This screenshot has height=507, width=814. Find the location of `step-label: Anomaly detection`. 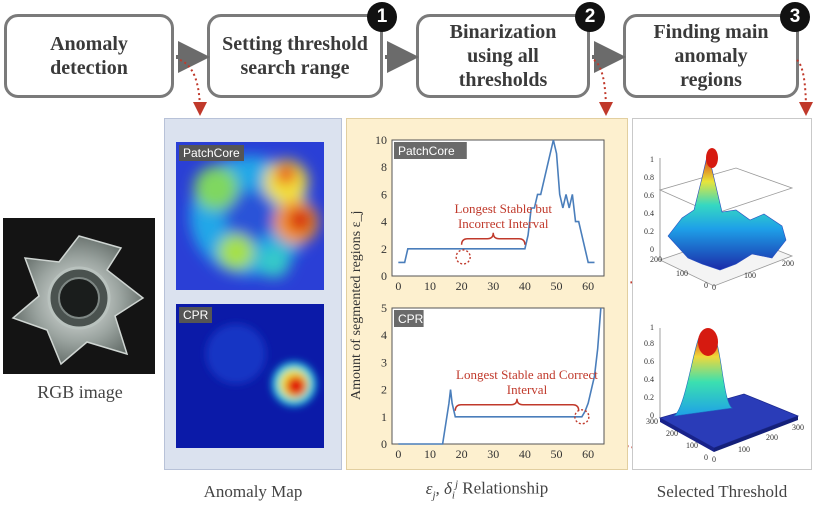

step-label: Anomaly detection is located at coordinates (89, 56).